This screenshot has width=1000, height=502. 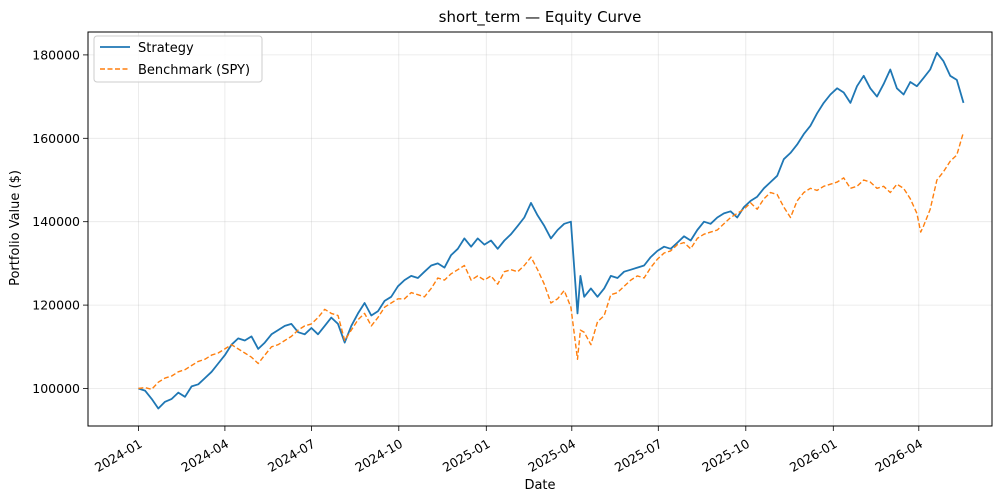 What do you see at coordinates (898, 455) in the screenshot?
I see `x-tick-label: 2026-04` at bounding box center [898, 455].